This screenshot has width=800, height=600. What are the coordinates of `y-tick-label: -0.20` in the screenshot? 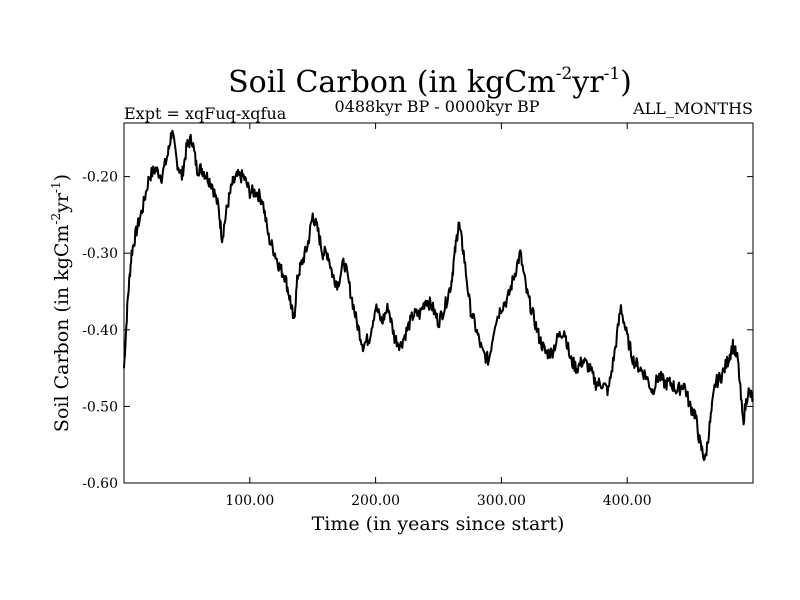 It's located at (100, 178).